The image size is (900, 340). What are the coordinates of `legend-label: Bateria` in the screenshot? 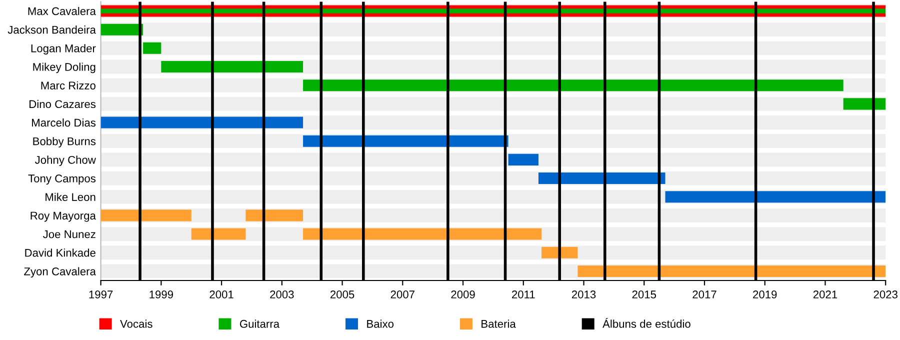 It's located at (499, 324).